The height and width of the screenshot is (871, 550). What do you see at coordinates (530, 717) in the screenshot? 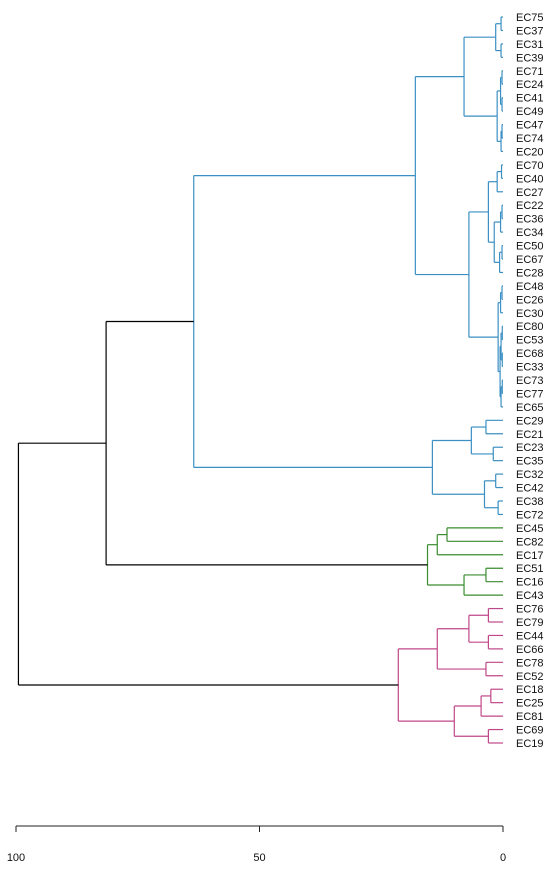
I see `leaf-label: EC81` at bounding box center [530, 717].